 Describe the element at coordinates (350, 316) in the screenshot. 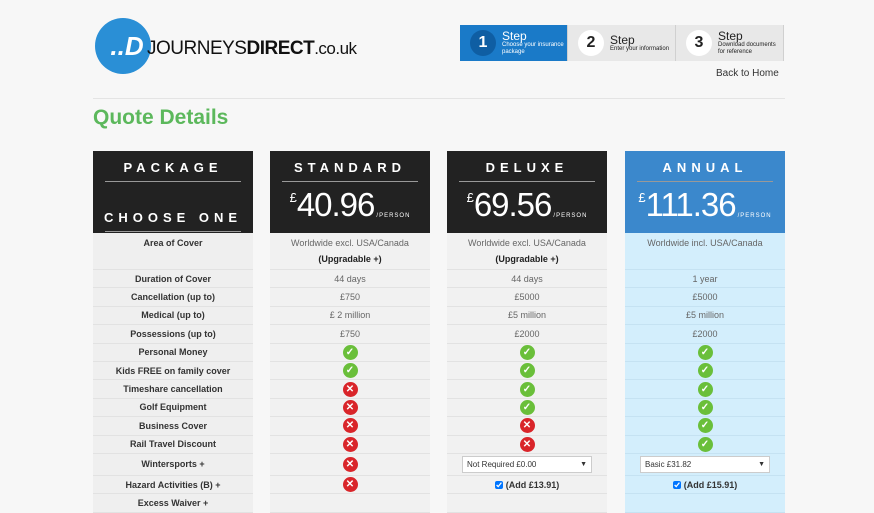

I see `medical: £ 2 million` at that location.